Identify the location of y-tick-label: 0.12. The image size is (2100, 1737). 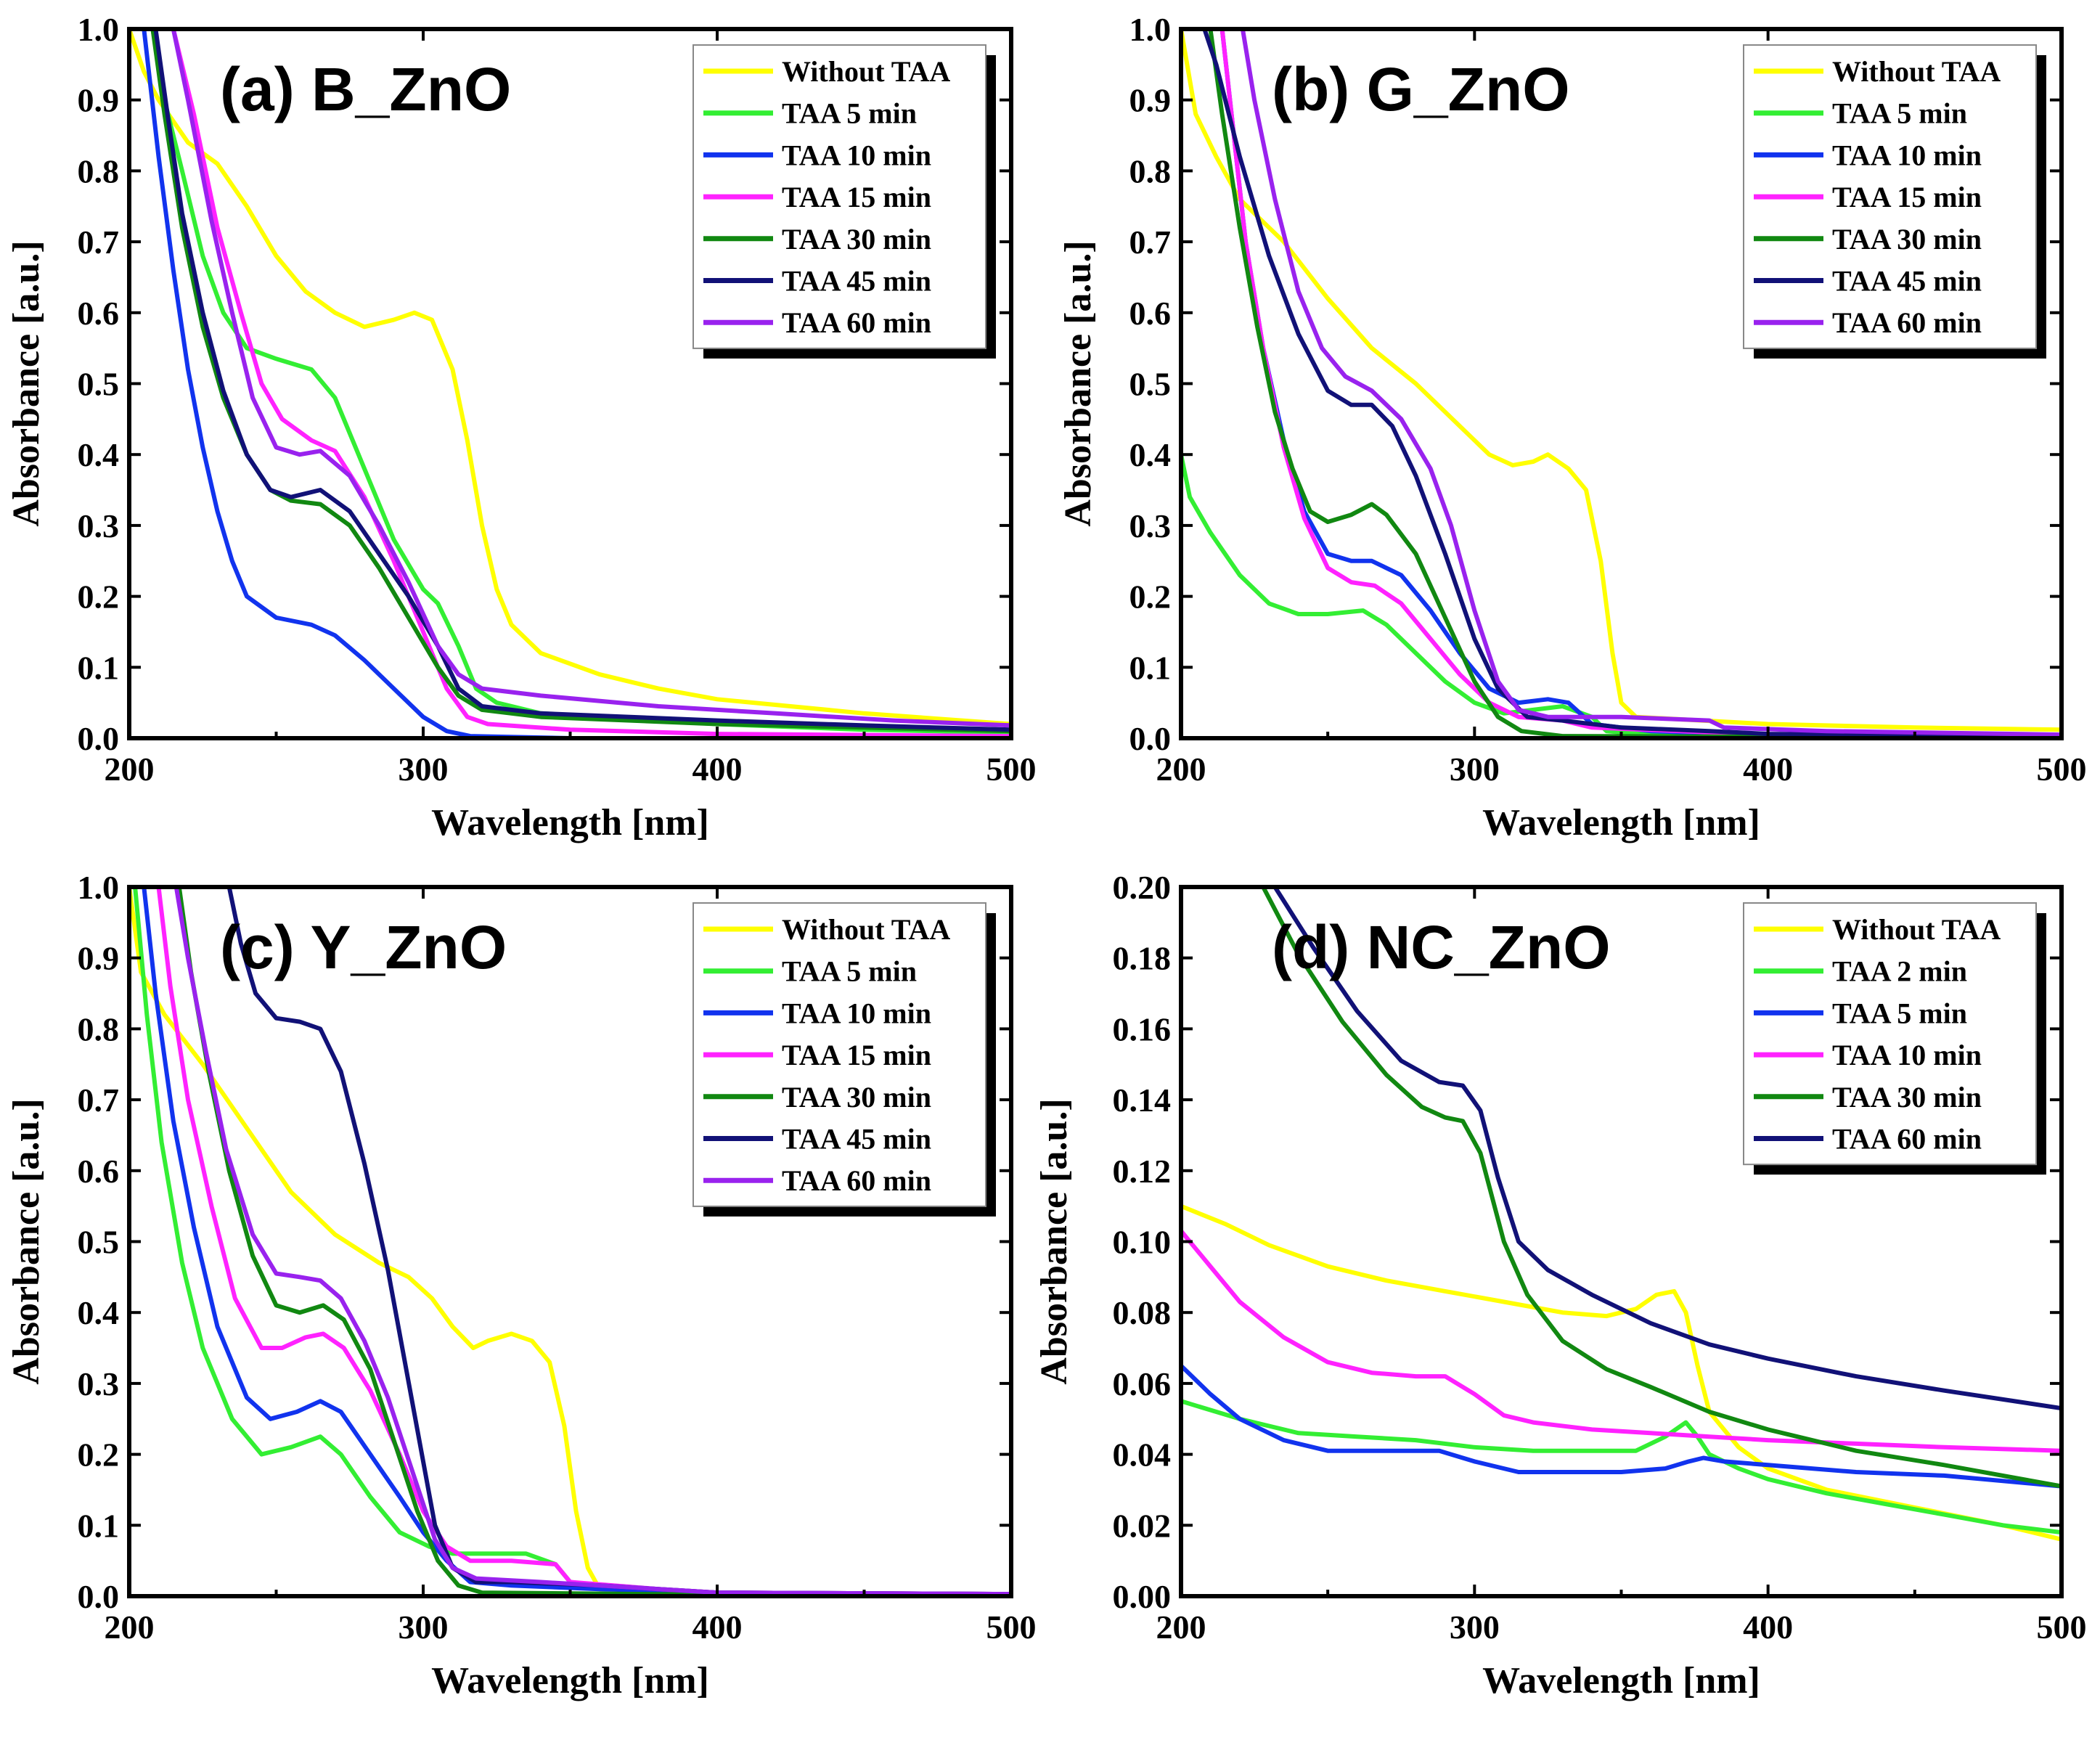
(1142, 1171).